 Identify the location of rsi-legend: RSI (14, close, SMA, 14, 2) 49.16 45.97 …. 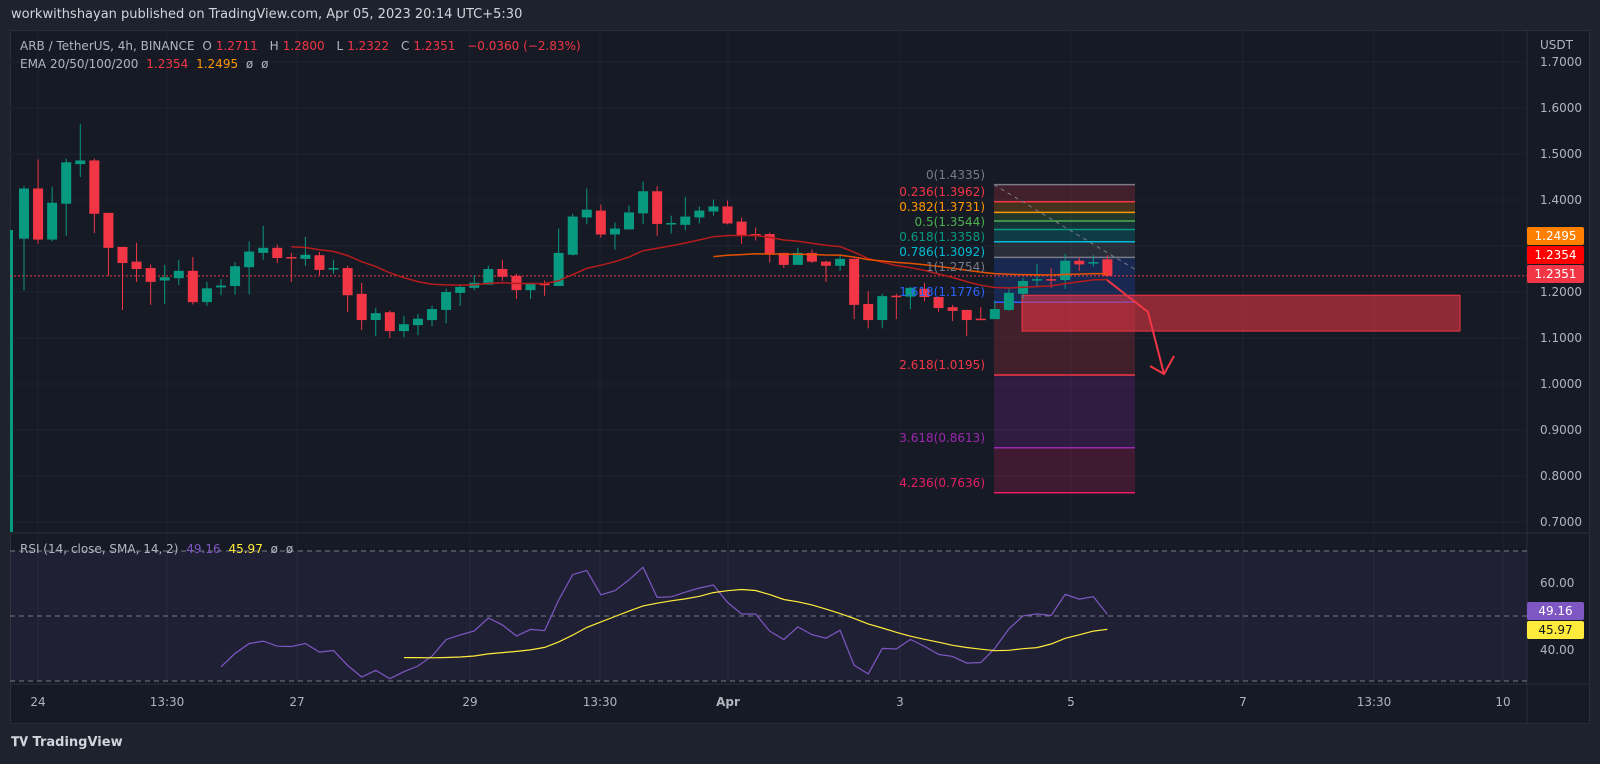
(158, 549).